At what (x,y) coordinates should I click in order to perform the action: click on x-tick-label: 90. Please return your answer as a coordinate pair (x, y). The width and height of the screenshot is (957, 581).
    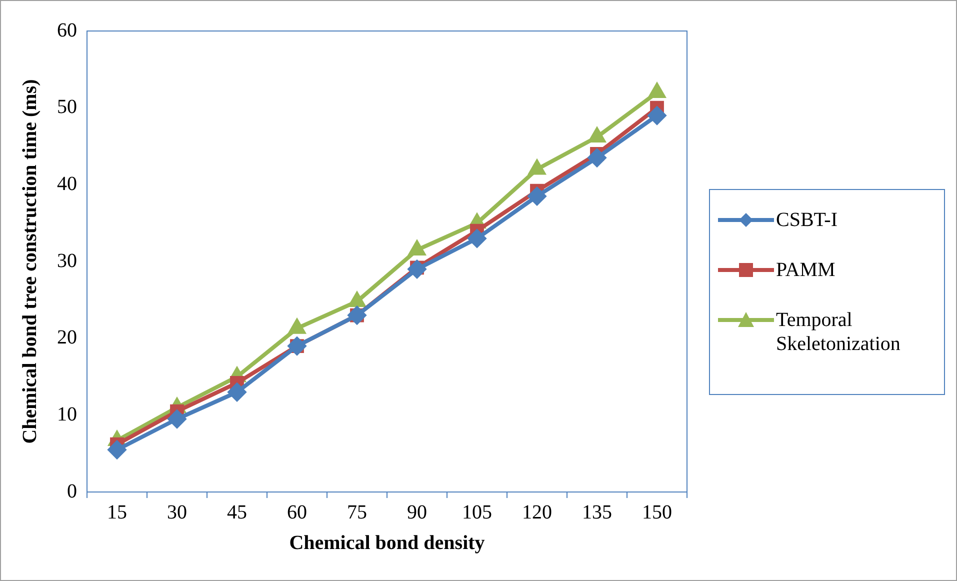
    Looking at the image, I should click on (417, 512).